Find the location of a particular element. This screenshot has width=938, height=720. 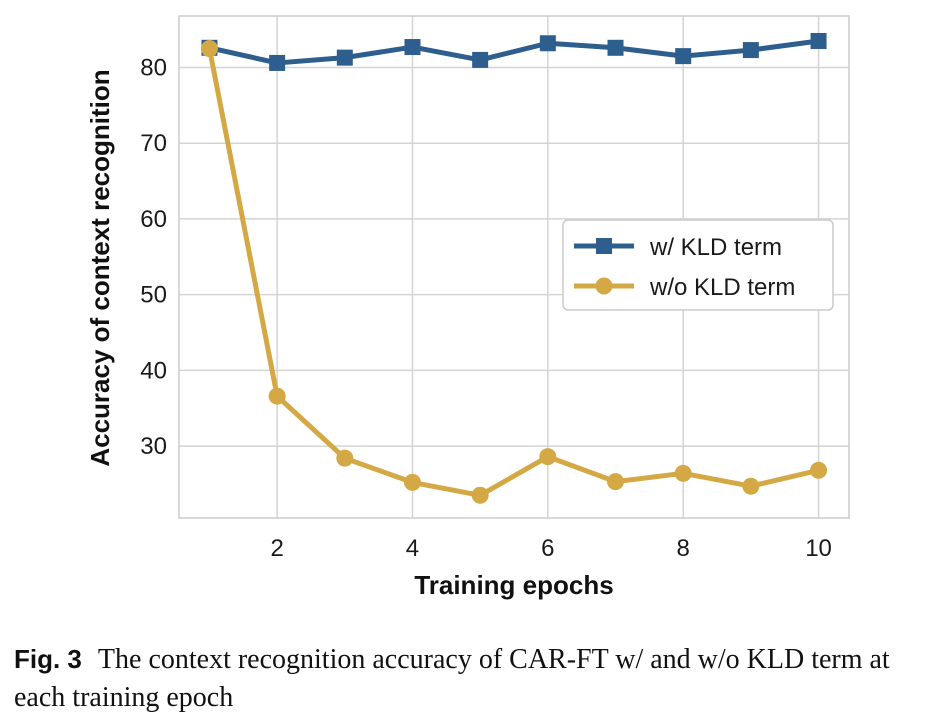

y-axis-title: Accuracy of context recognition is located at coordinates (100, 267).